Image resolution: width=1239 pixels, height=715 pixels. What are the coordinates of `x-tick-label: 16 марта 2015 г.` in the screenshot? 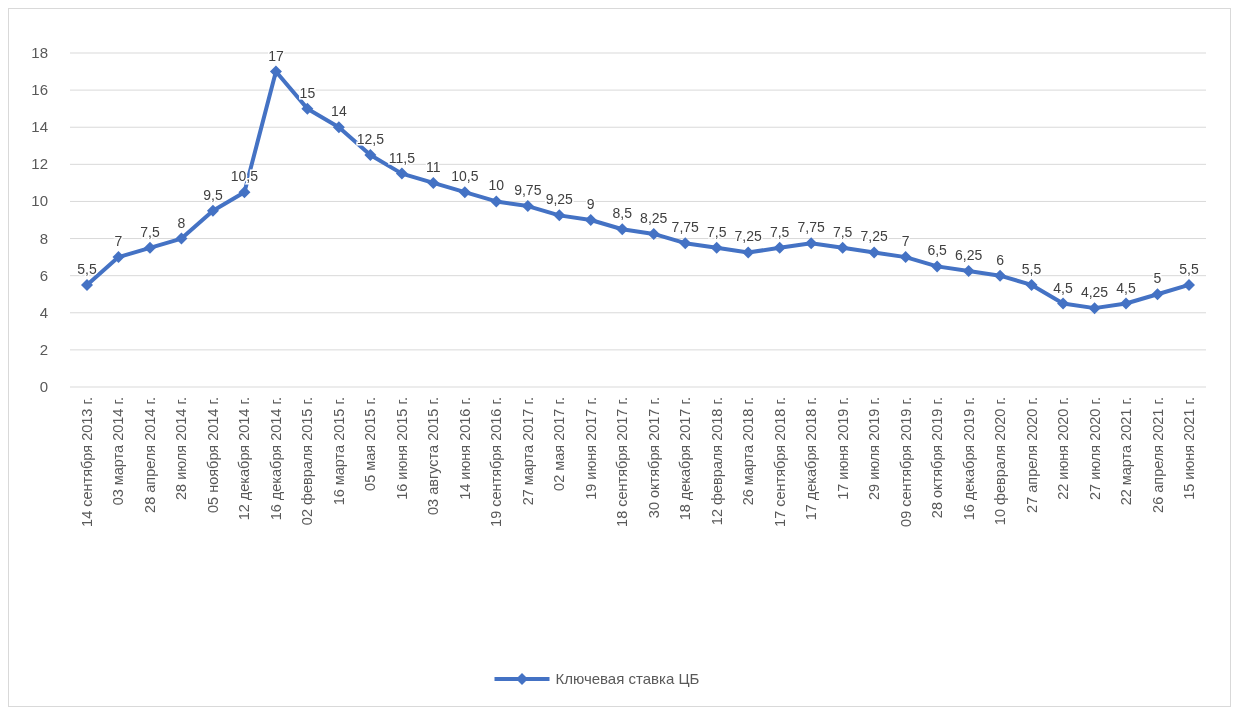 It's located at (338, 451).